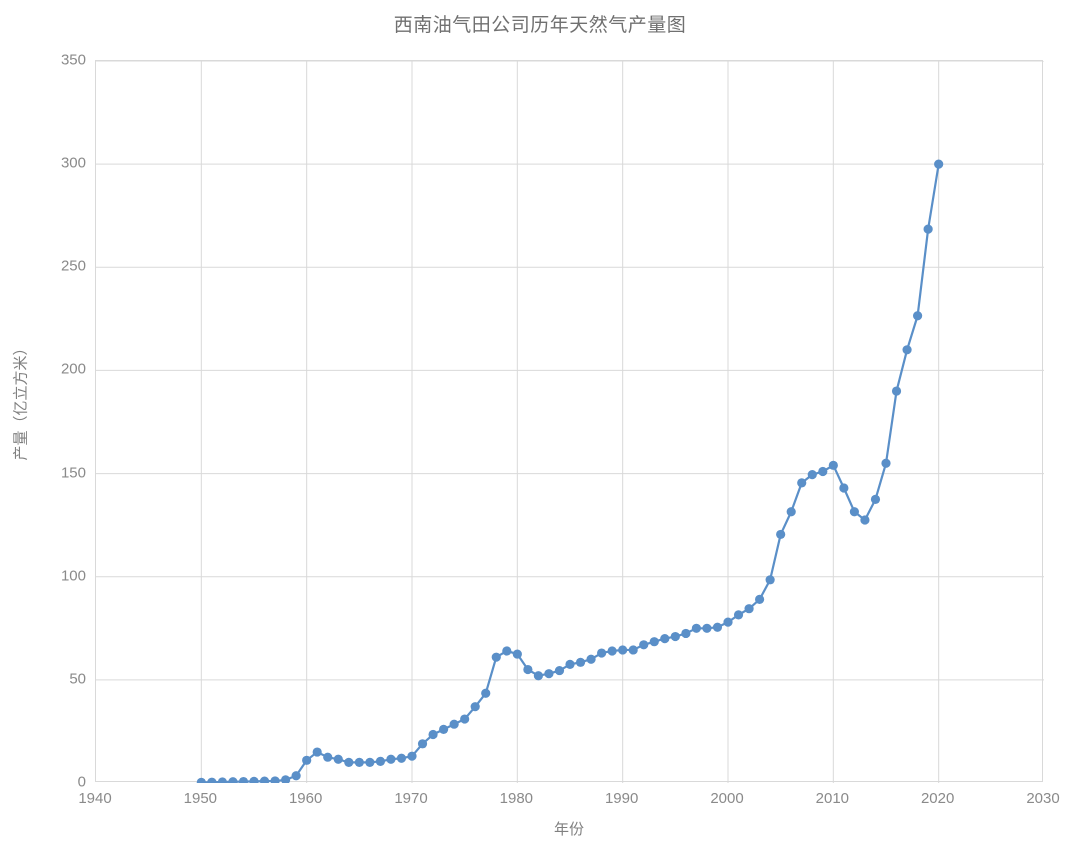 The image size is (1080, 852). Describe the element at coordinates (200, 798) in the screenshot. I see `x-tick-label: 1950` at that location.